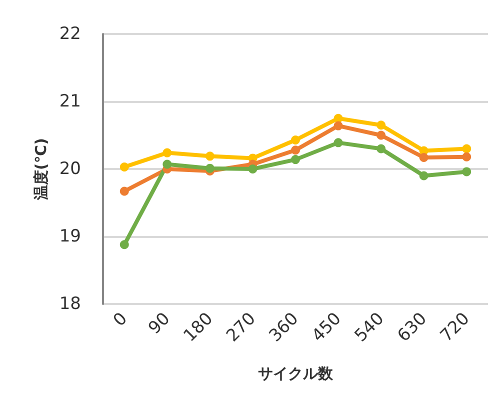  Describe the element at coordinates (455, 327) in the screenshot. I see `x-tick-label: 720` at that location.